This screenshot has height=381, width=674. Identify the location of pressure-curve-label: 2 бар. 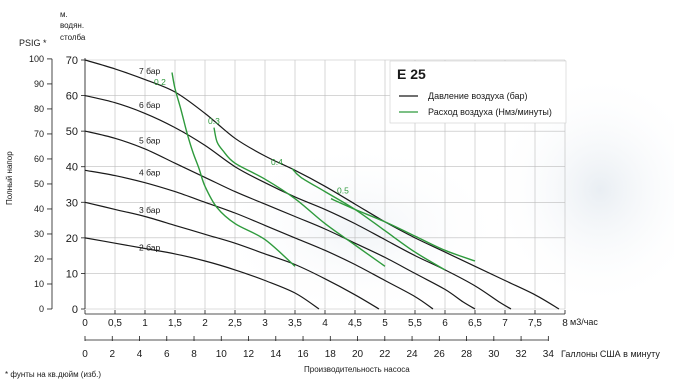
(149, 247).